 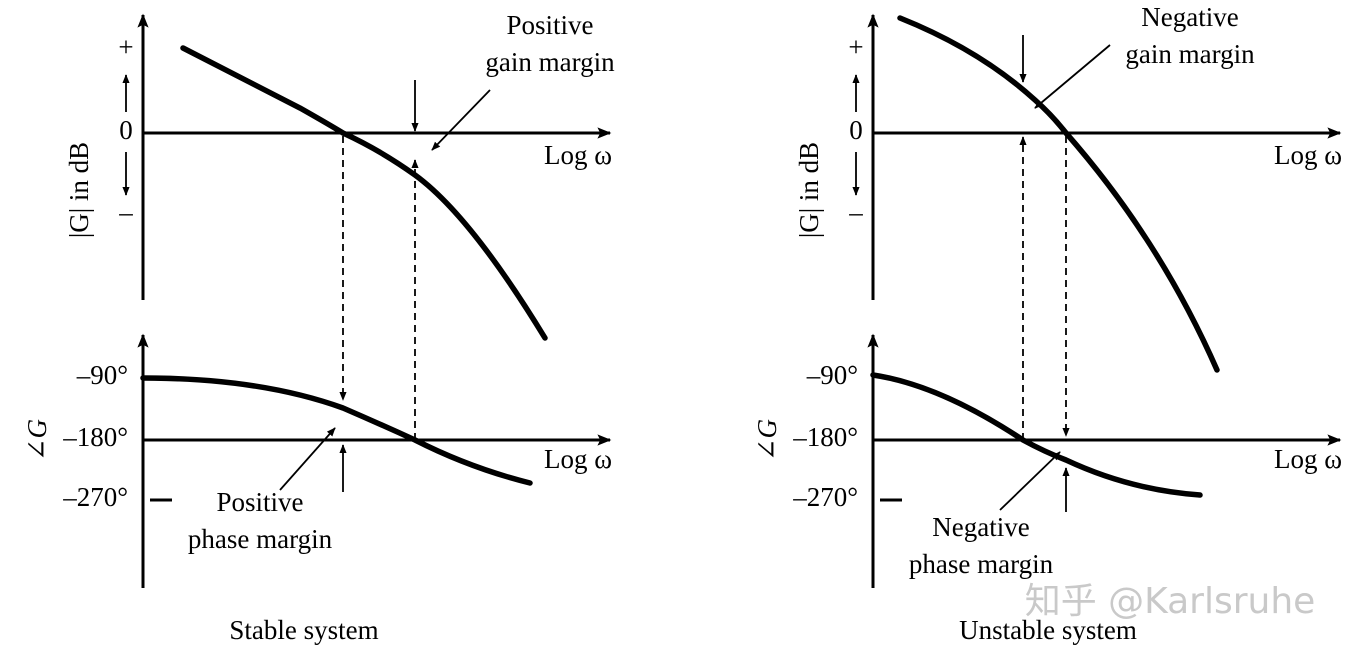 I want to click on caption: Unstable system, so click(x=1048, y=630).